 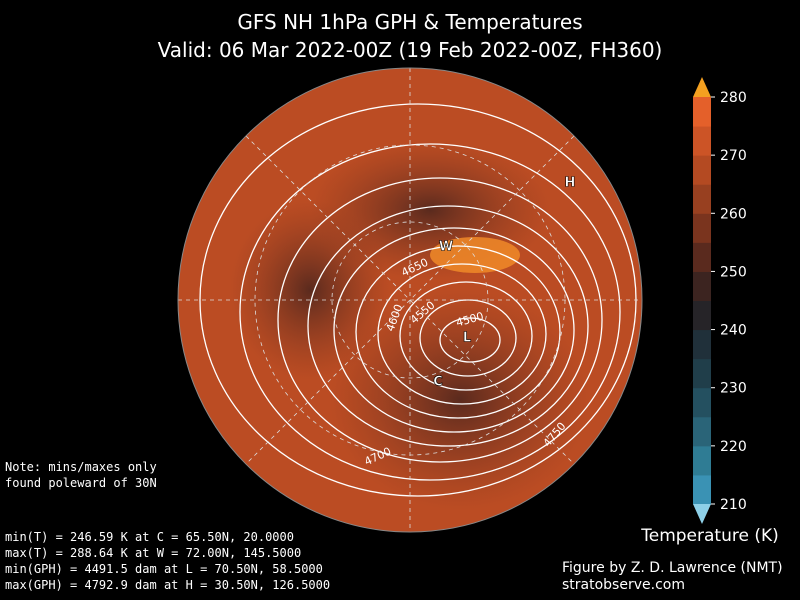 I want to click on credit: stratobserve.com, so click(x=623, y=585).